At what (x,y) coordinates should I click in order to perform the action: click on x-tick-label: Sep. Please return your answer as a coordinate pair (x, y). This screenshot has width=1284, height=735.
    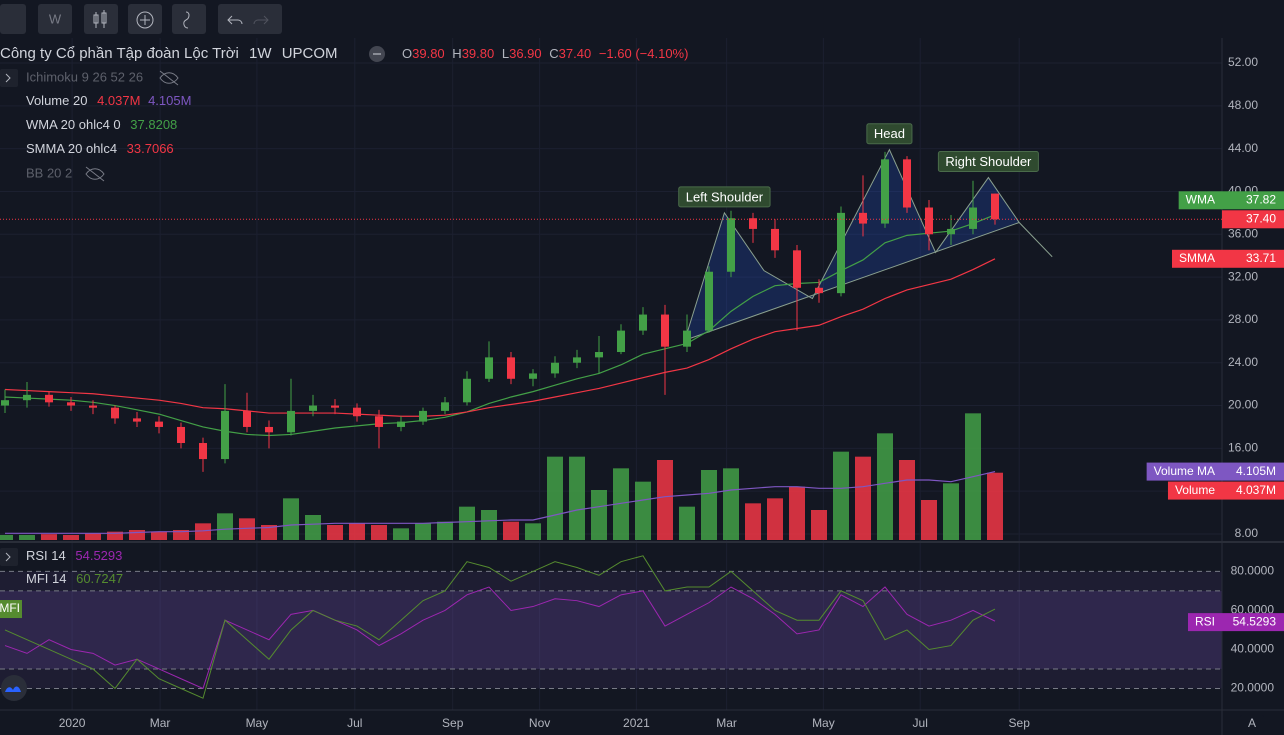
    Looking at the image, I should click on (1020, 723).